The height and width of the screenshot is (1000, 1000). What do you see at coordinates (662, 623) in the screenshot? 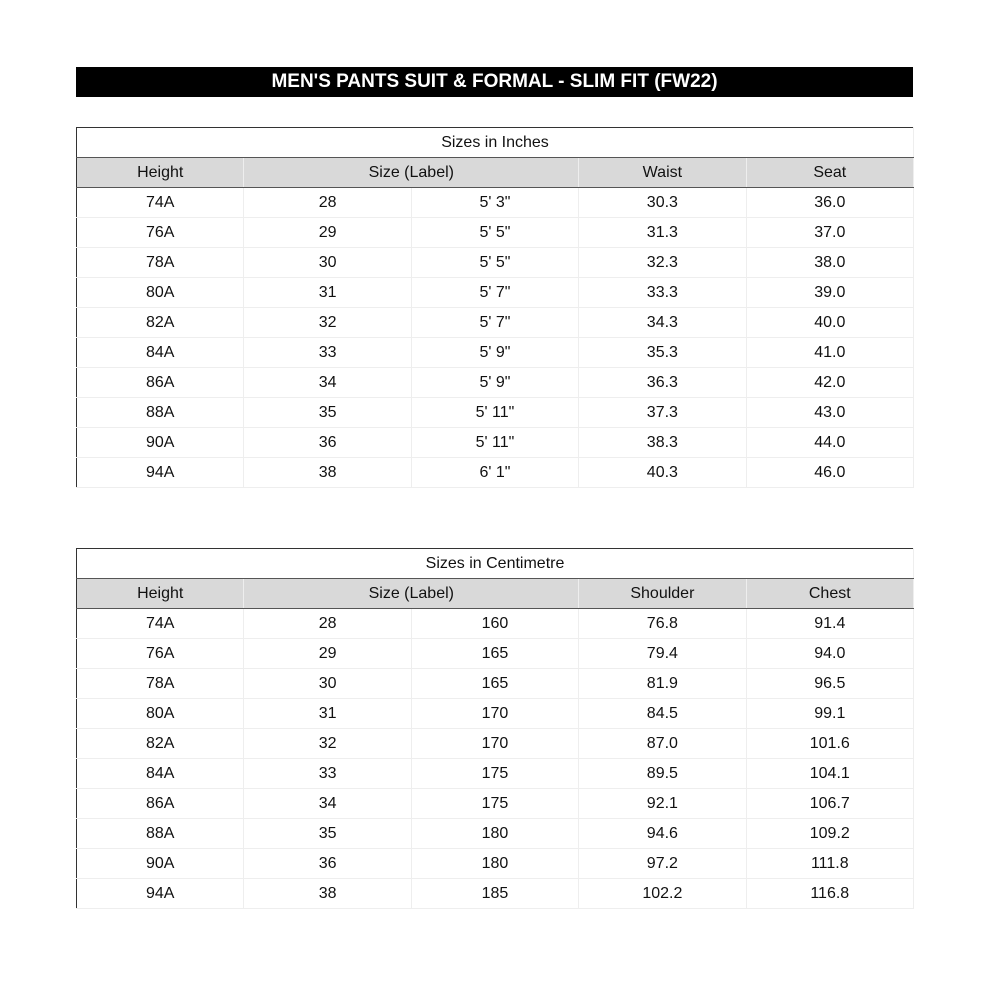
I see `table-cell: 76.8` at bounding box center [662, 623].